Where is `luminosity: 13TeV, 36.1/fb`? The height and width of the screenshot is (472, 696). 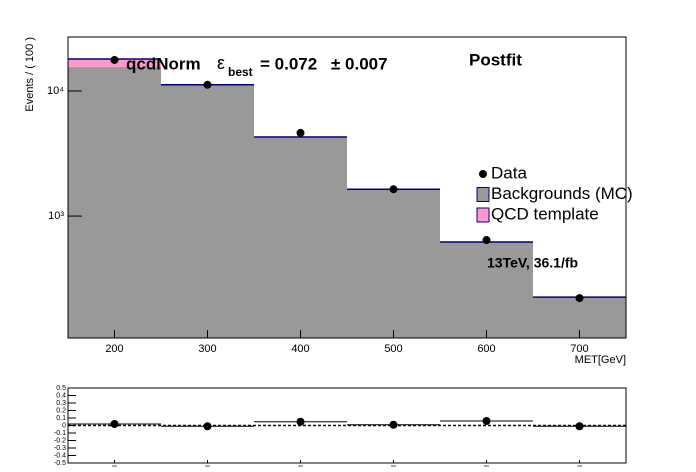 luminosity: 13TeV, 36.1/fb is located at coordinates (532, 263).